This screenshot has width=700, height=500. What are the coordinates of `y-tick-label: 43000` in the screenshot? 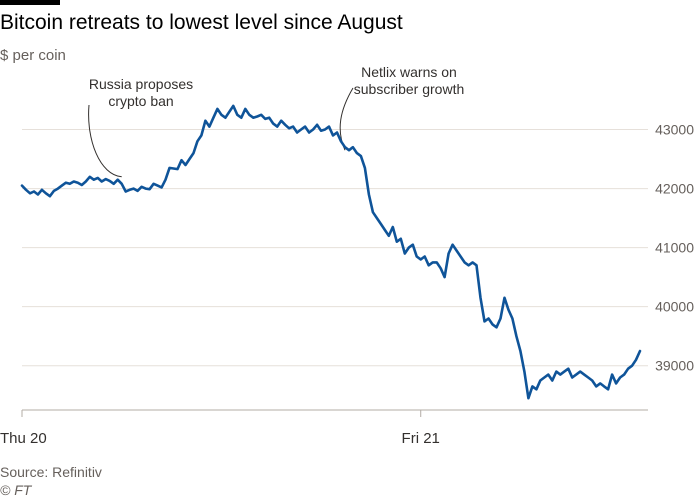 It's located at (674, 130).